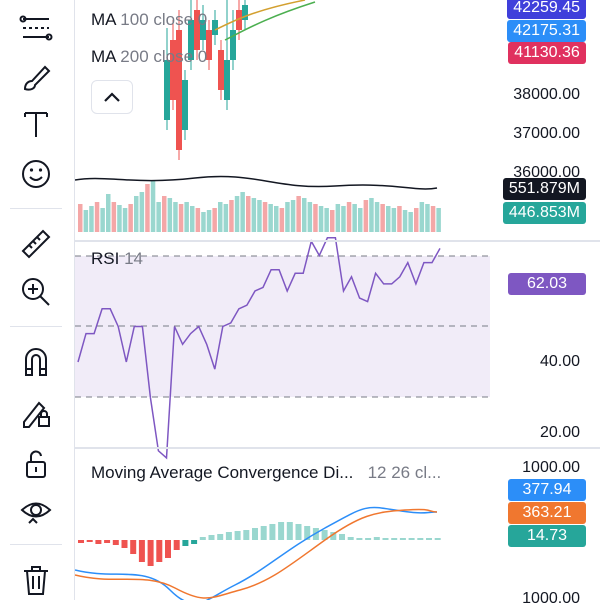  Describe the element at coordinates (36, 464) in the screenshot. I see `unlock-tool-icon` at that location.